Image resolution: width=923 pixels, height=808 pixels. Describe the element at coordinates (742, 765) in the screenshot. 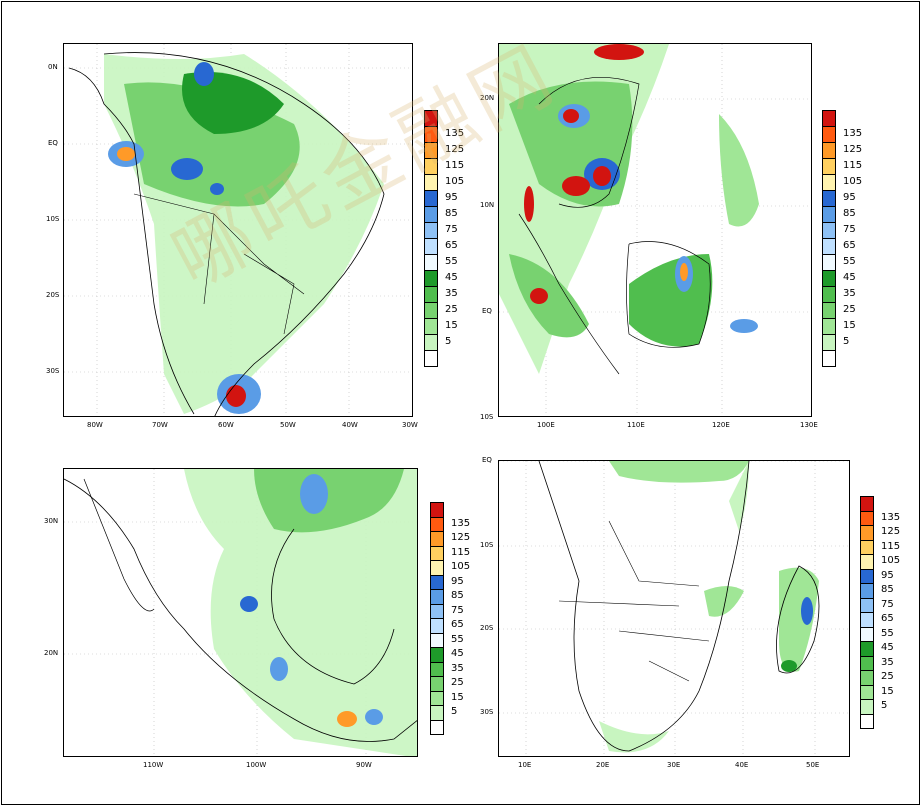

I see `xtick-af-3: 40E` at that location.